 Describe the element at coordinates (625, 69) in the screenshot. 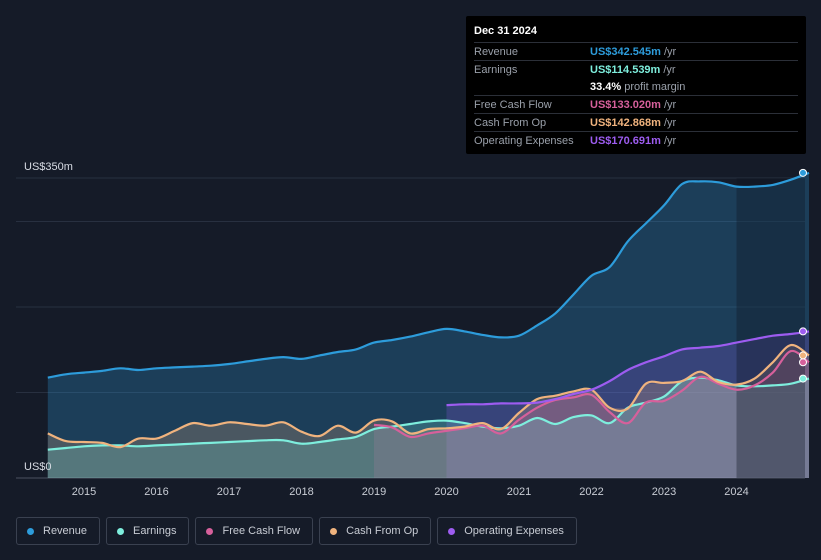

I see `tooltip-value: US$114.539m` at that location.